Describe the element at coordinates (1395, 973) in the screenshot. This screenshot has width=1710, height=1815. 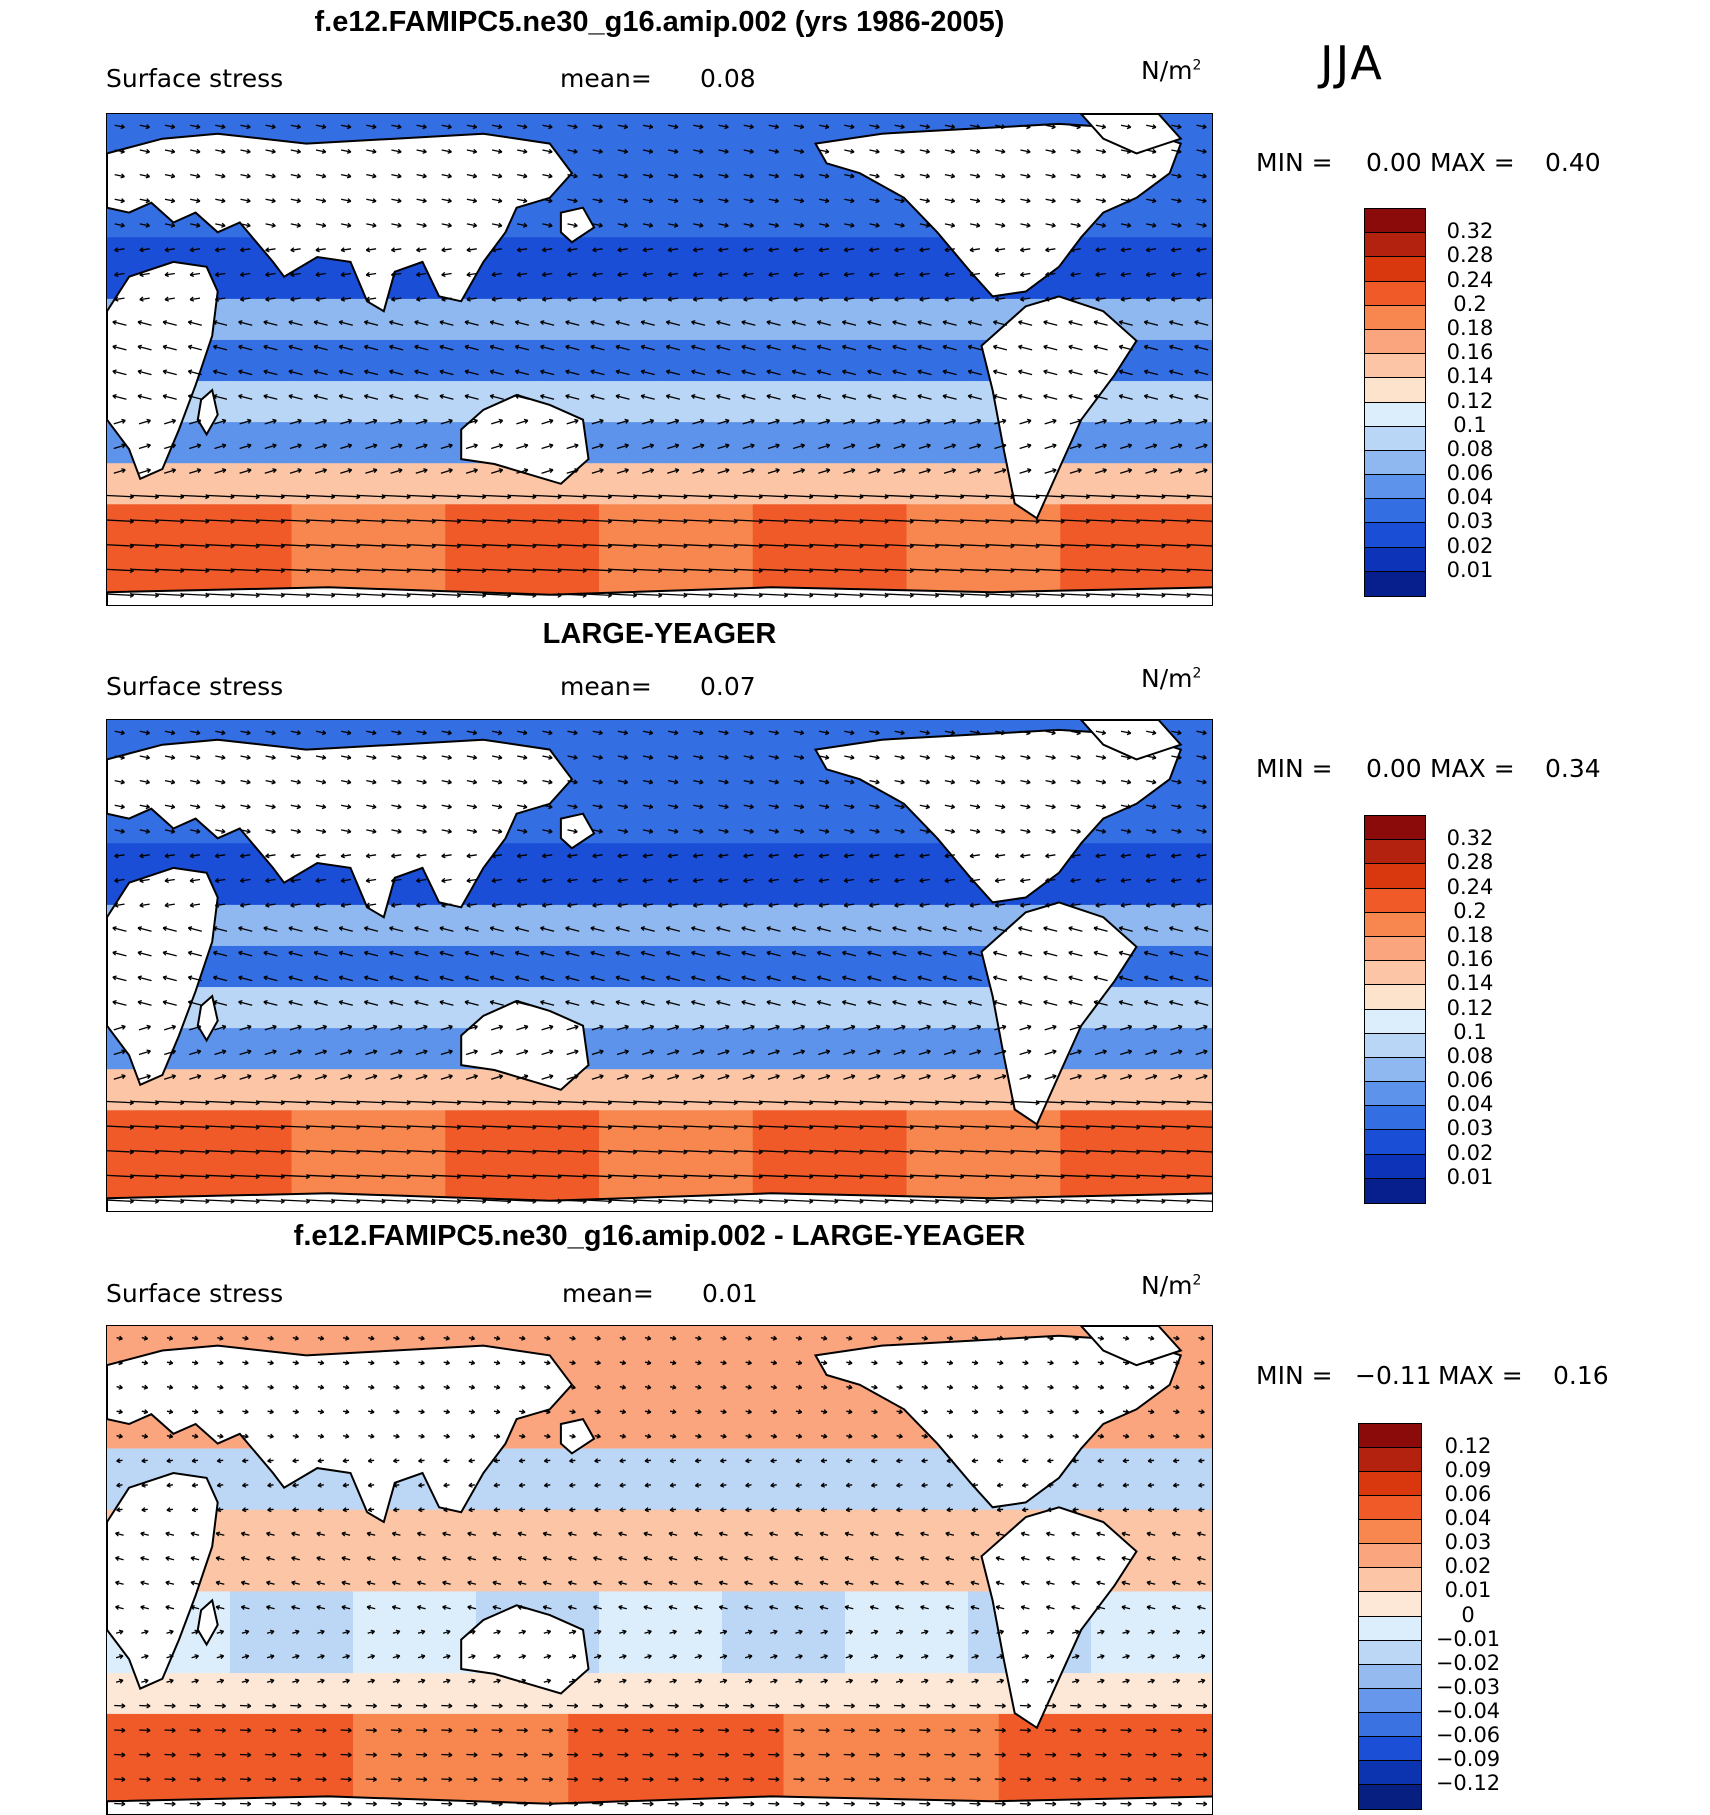
I see `colorbar-swatch` at that location.